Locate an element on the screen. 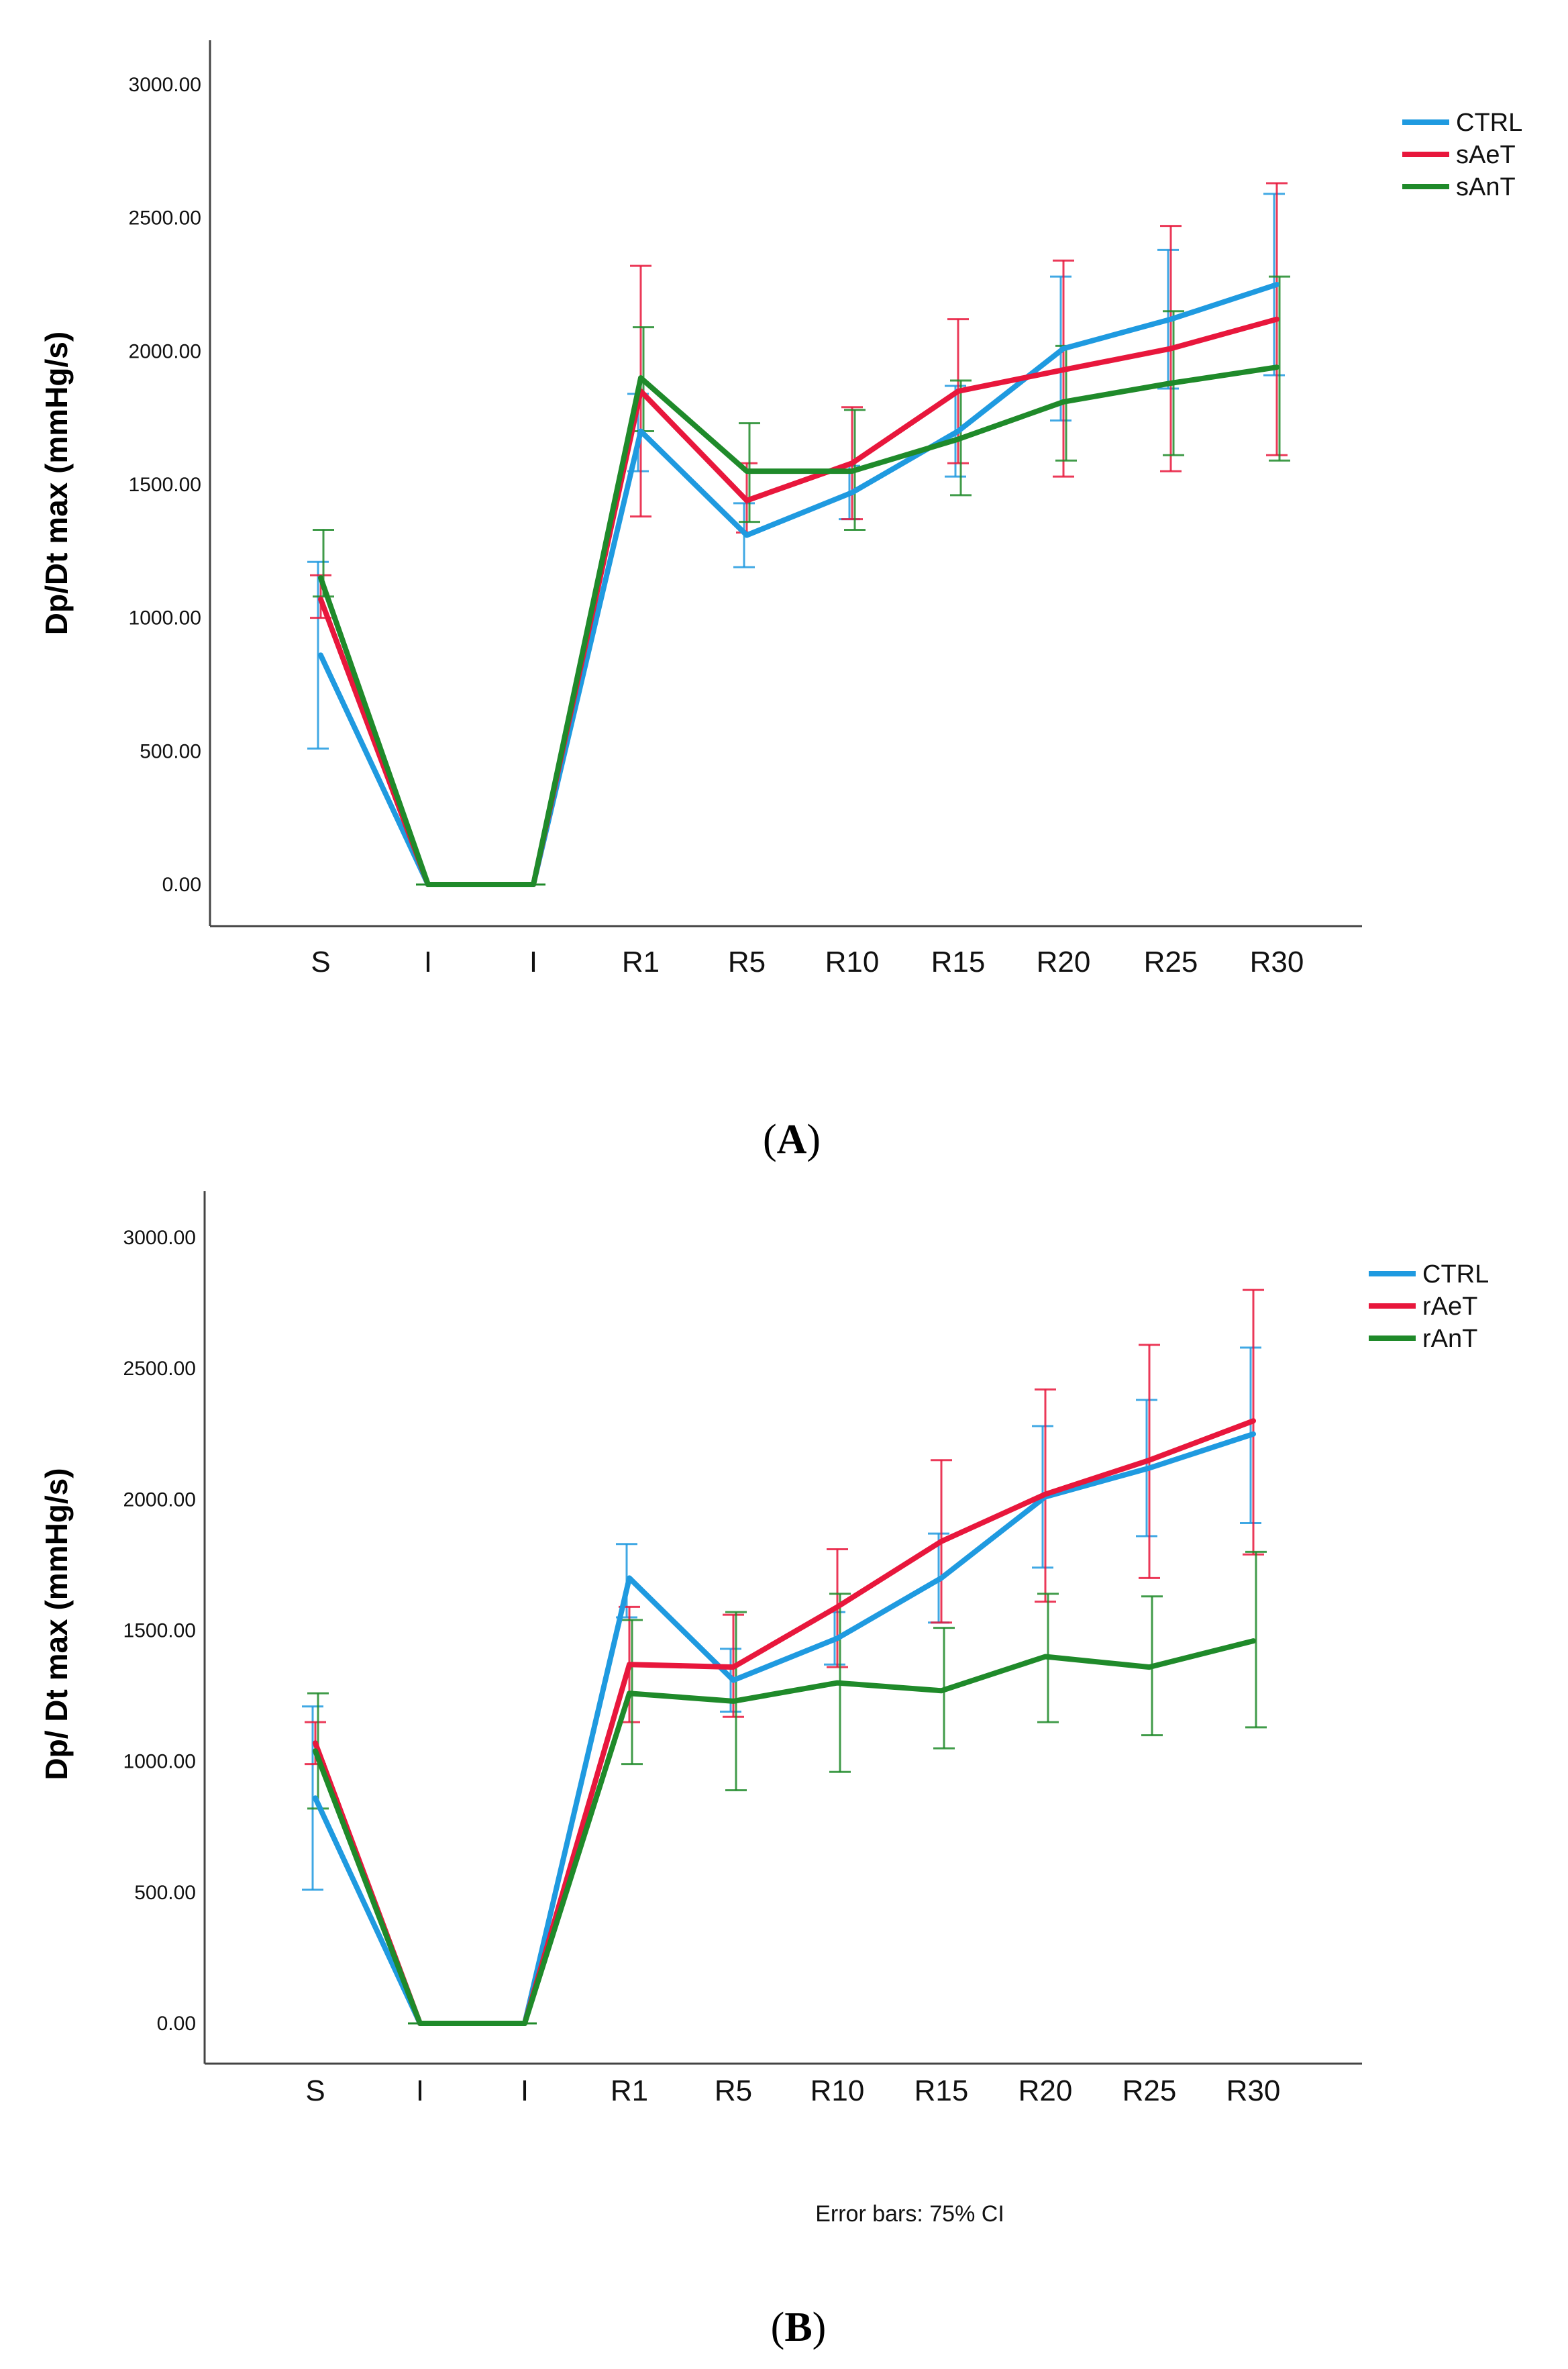 This screenshot has height=2369, width=1568. legend-label: sAeT is located at coordinates (1486, 155).